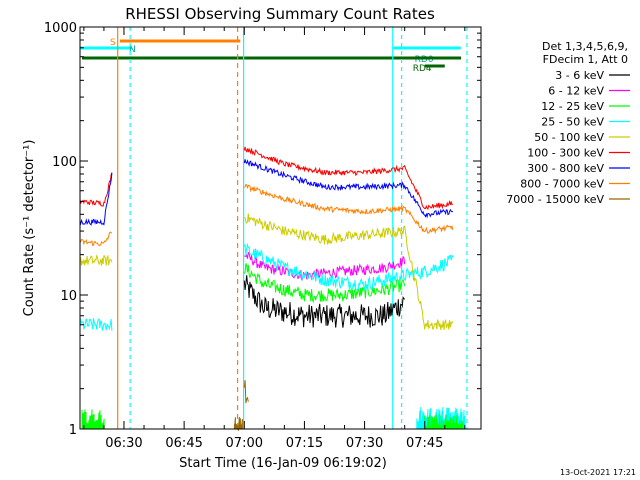 Image resolution: width=640 pixels, height=480 pixels. I want to click on y-tick-label: 10, so click(68, 296).